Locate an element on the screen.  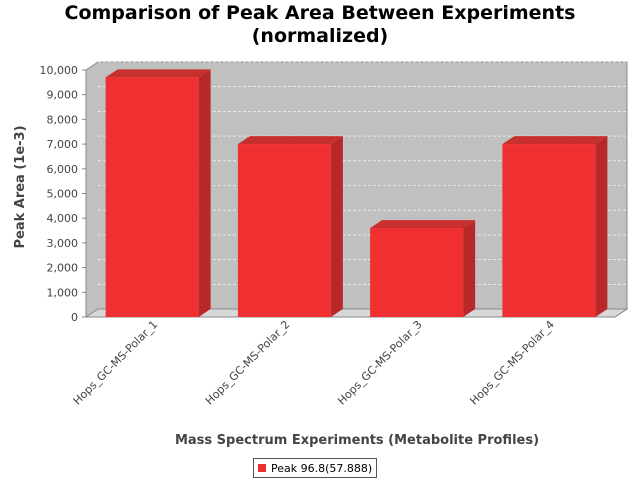
x-tick-label: Hops_GC-MS-Polar_3 is located at coordinates (380, 363).